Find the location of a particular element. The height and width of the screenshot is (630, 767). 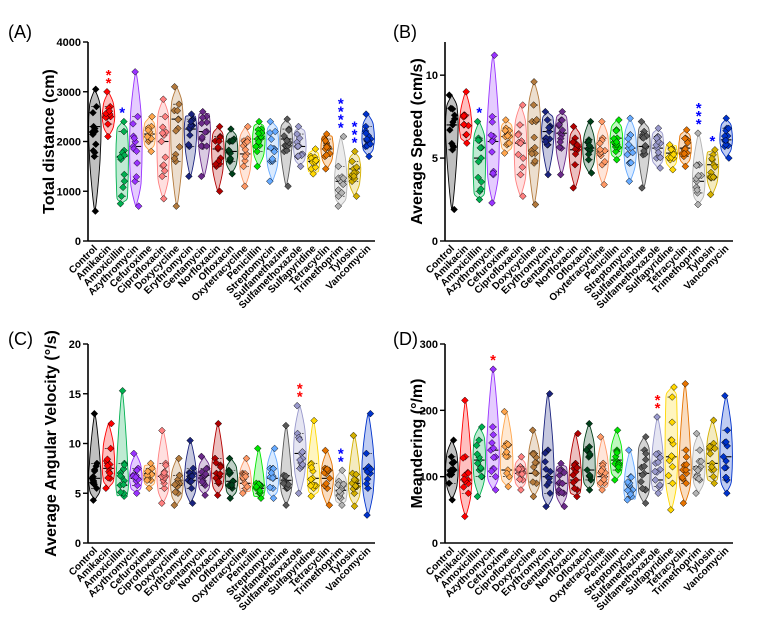

y-tick-label: 0 is located at coordinates (78, 242).